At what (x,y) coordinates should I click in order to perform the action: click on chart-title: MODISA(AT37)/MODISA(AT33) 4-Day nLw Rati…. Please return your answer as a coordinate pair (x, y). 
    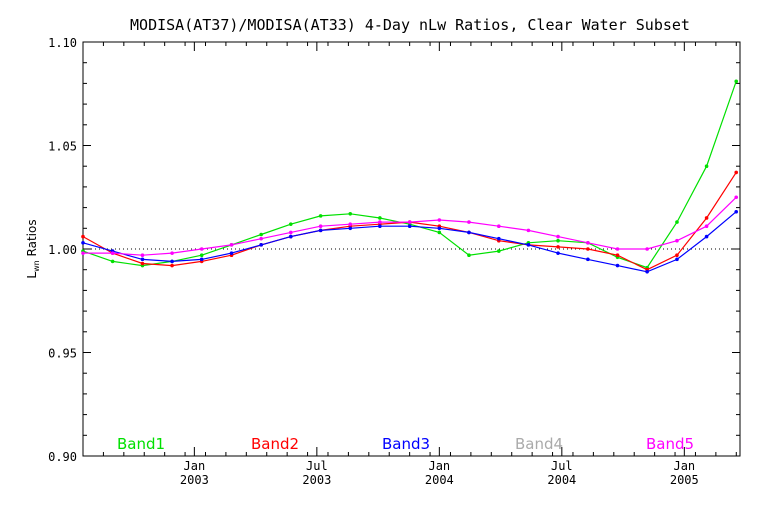
    Looking at the image, I should click on (410, 25).